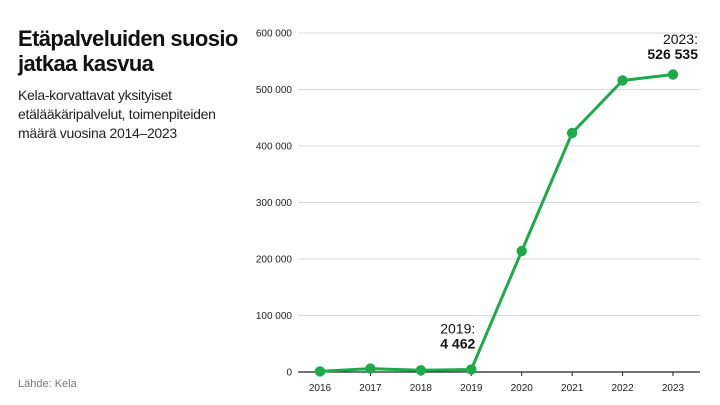 The image size is (720, 405). What do you see at coordinates (320, 388) in the screenshot?
I see `x-tick-label: 2016` at bounding box center [320, 388].